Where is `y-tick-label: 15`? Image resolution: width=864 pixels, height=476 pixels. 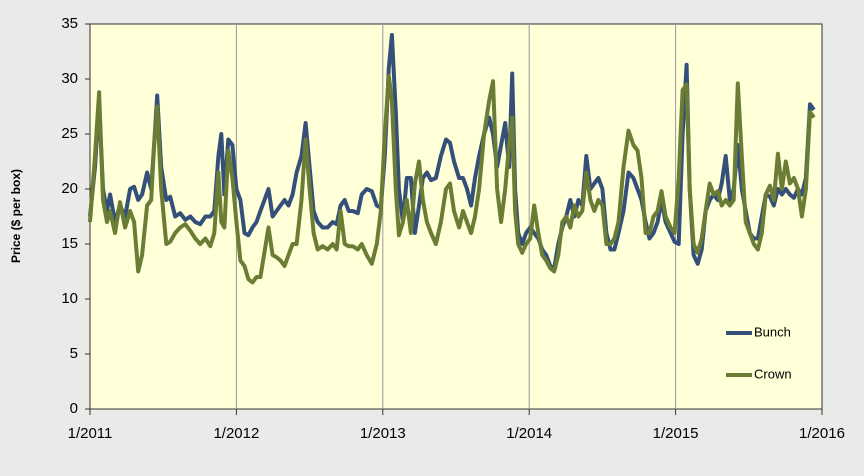 y-tick-label: 15 is located at coordinates (69, 243).